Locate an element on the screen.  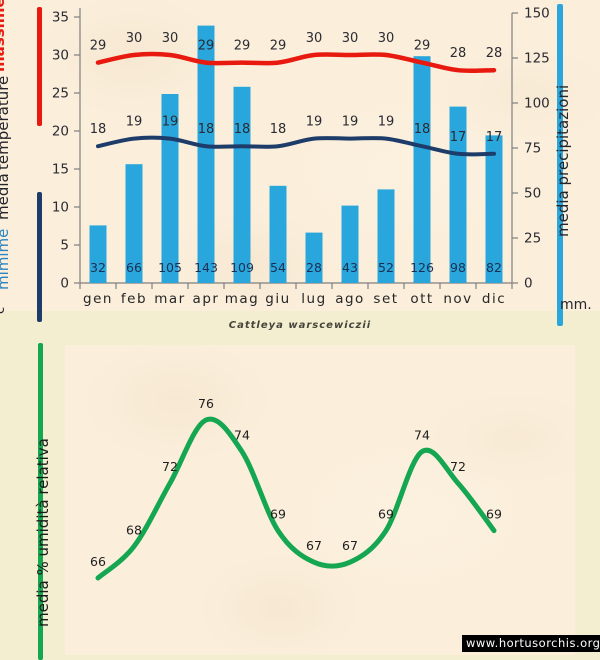
precipitation-label: 54 is located at coordinates (278, 267).